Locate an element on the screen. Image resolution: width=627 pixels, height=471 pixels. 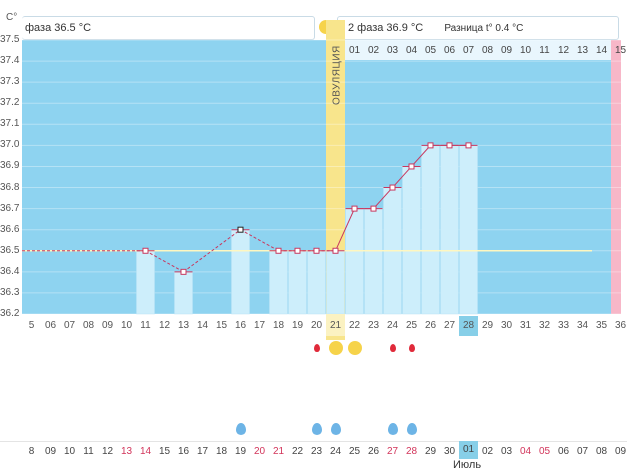
y-tick-label: 36.2 is located at coordinates (10, 313).